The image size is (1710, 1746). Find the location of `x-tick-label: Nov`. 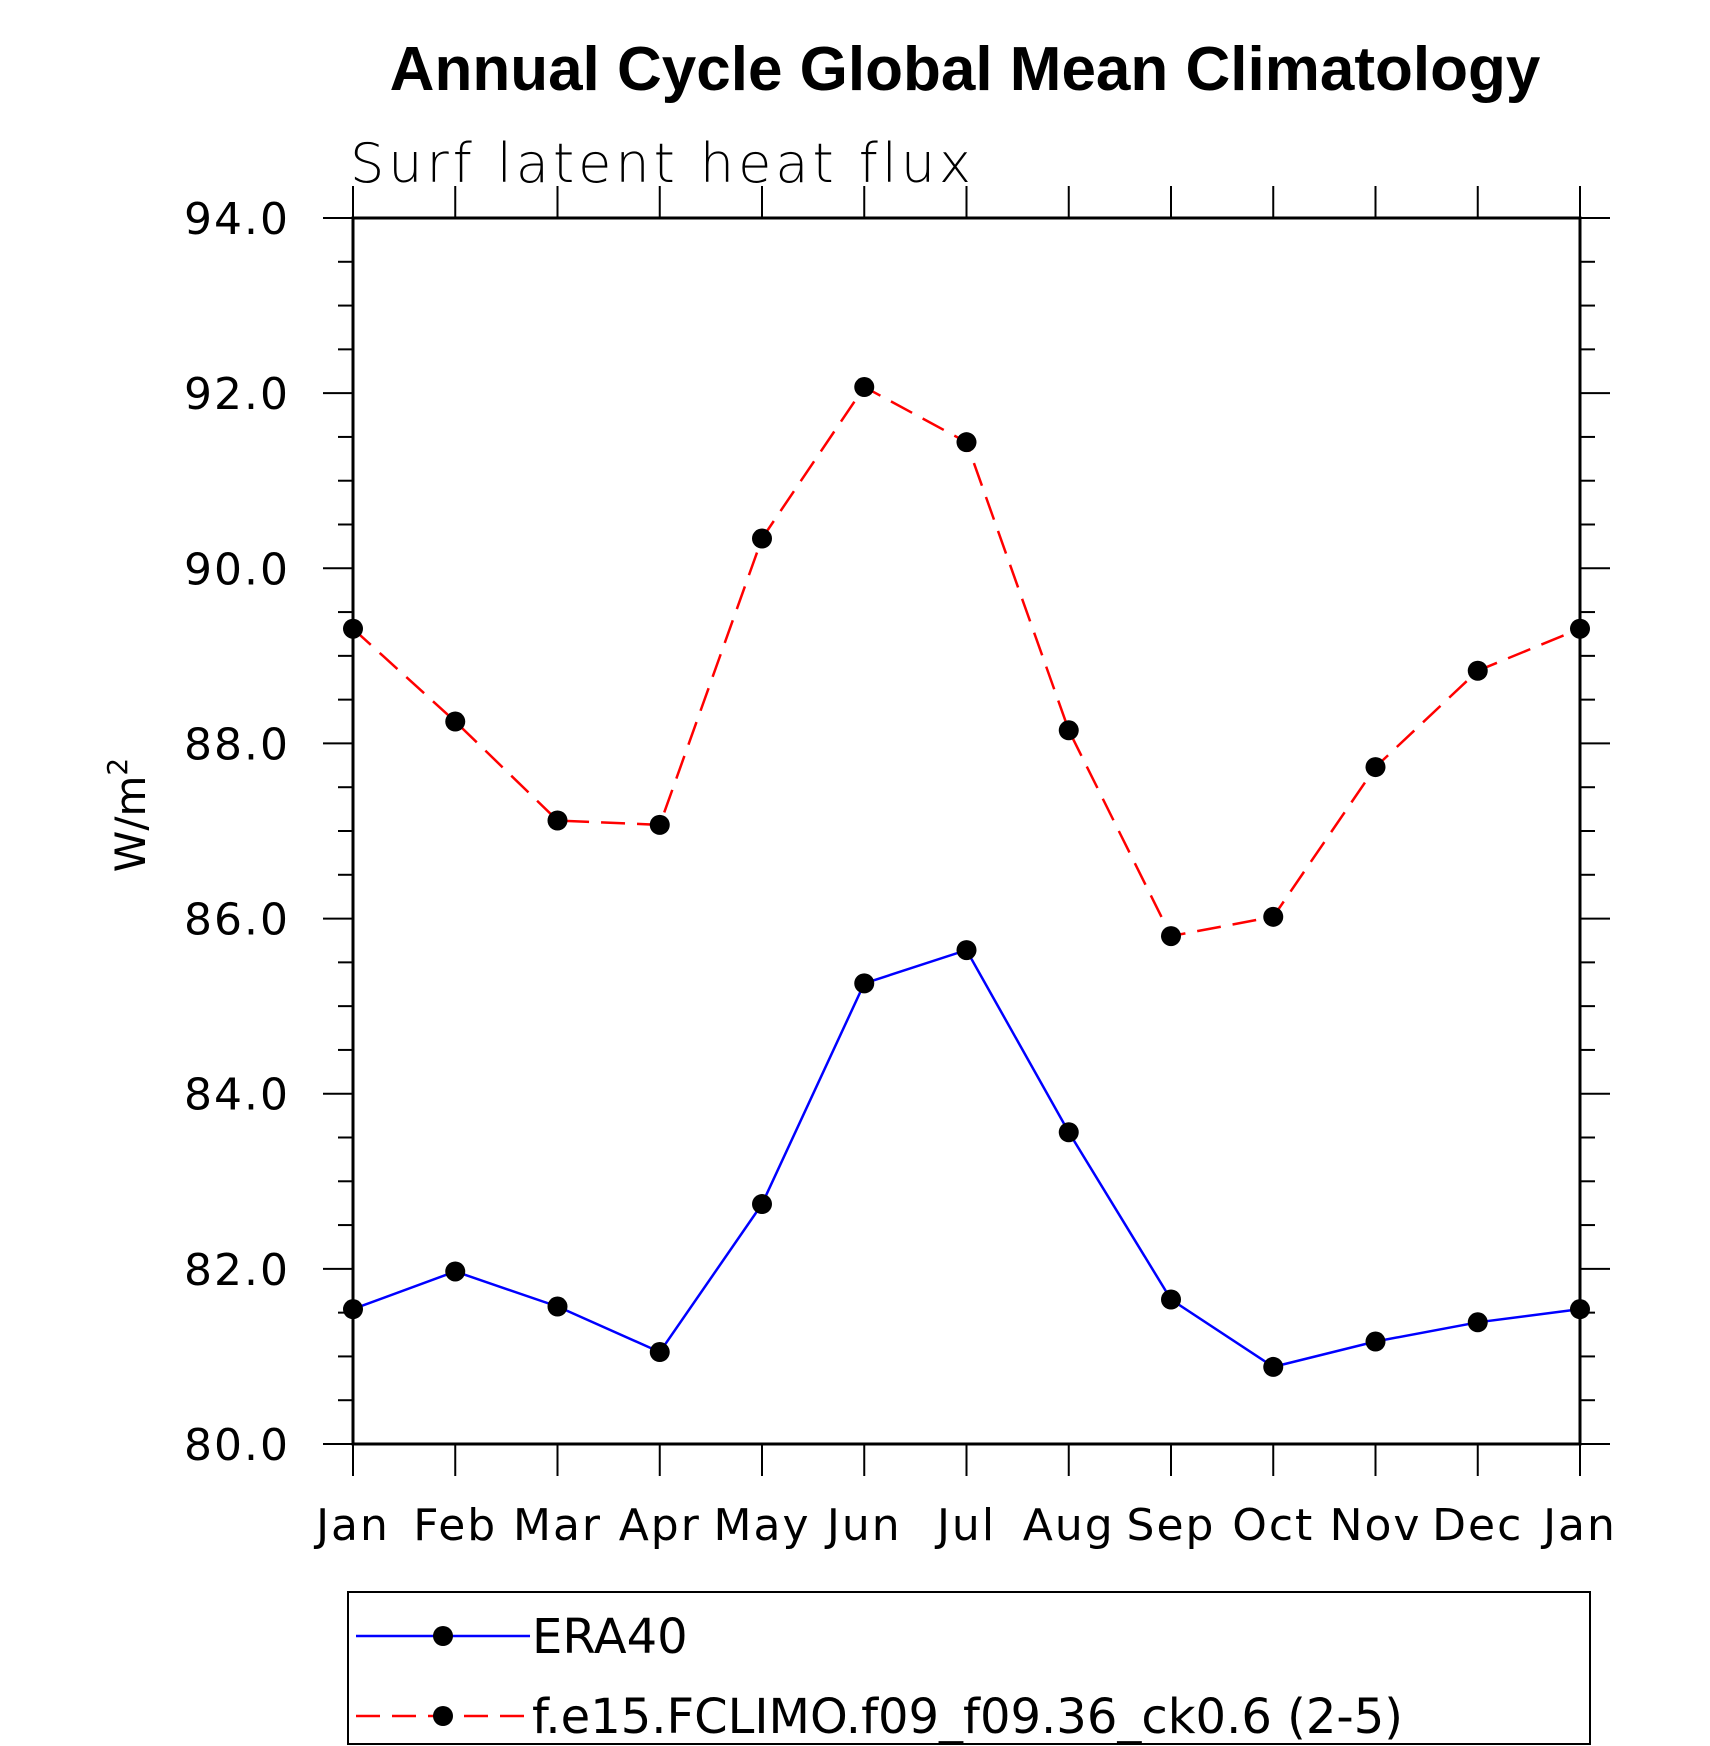

x-tick-label: Nov is located at coordinates (1376, 1525).